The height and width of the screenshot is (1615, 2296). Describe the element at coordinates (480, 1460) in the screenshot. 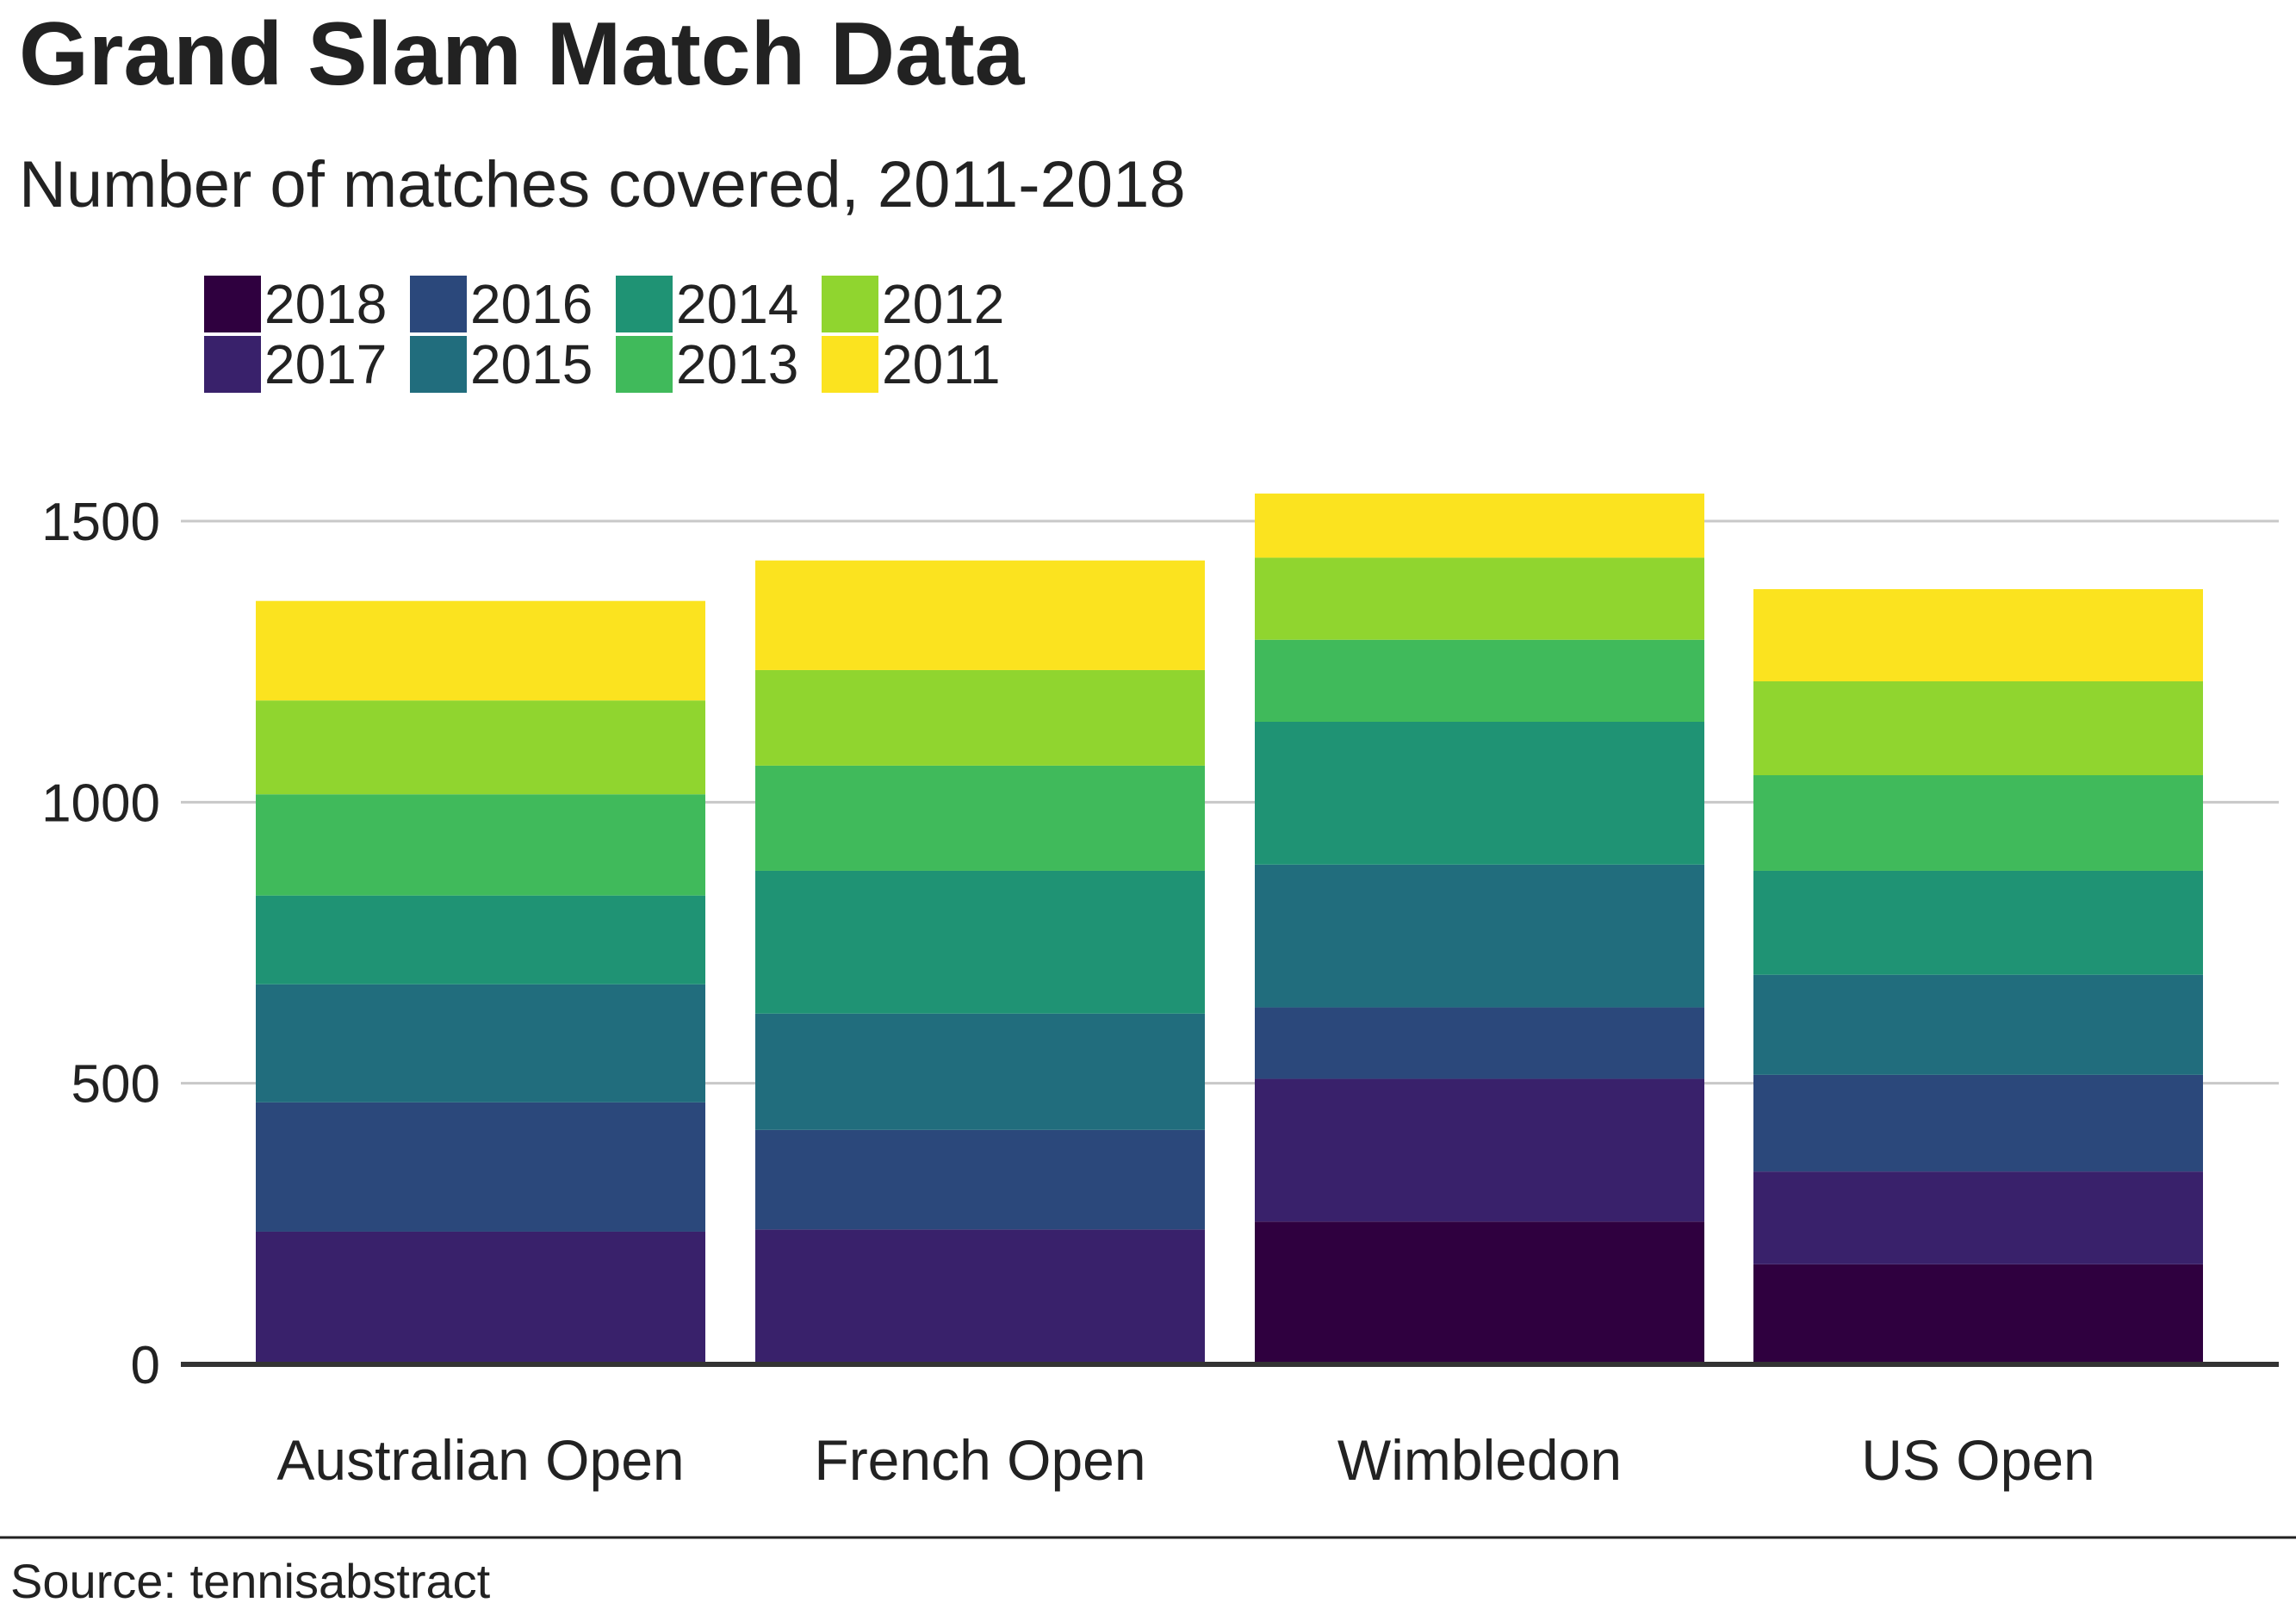

I see `x-category-label: Australian Open` at that location.